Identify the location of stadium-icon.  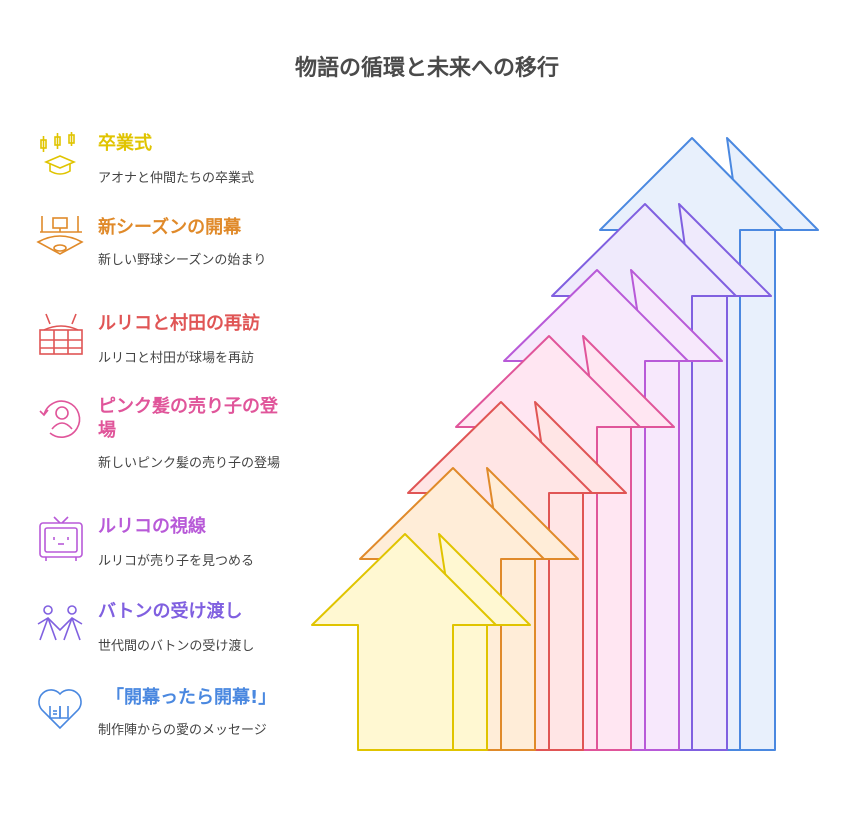
(61, 334).